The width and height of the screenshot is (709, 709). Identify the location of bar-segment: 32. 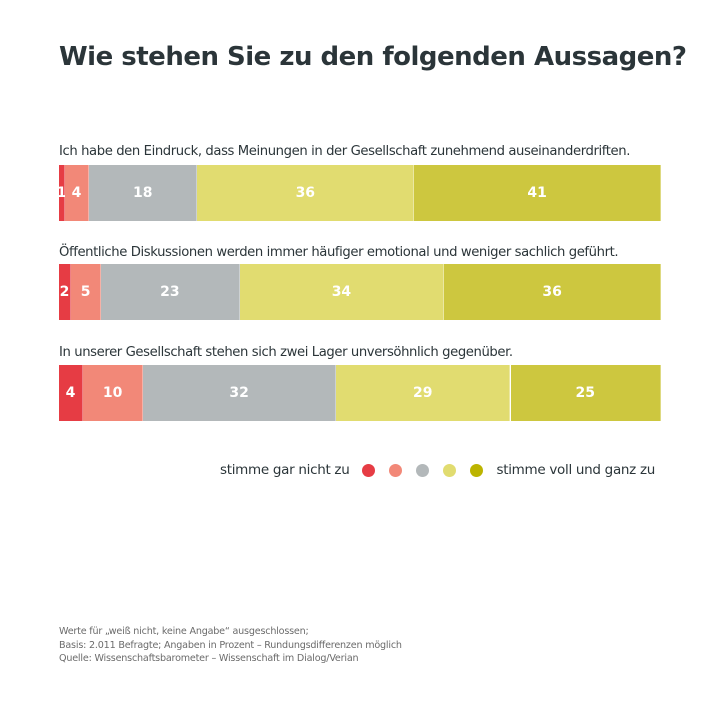
(239, 393).